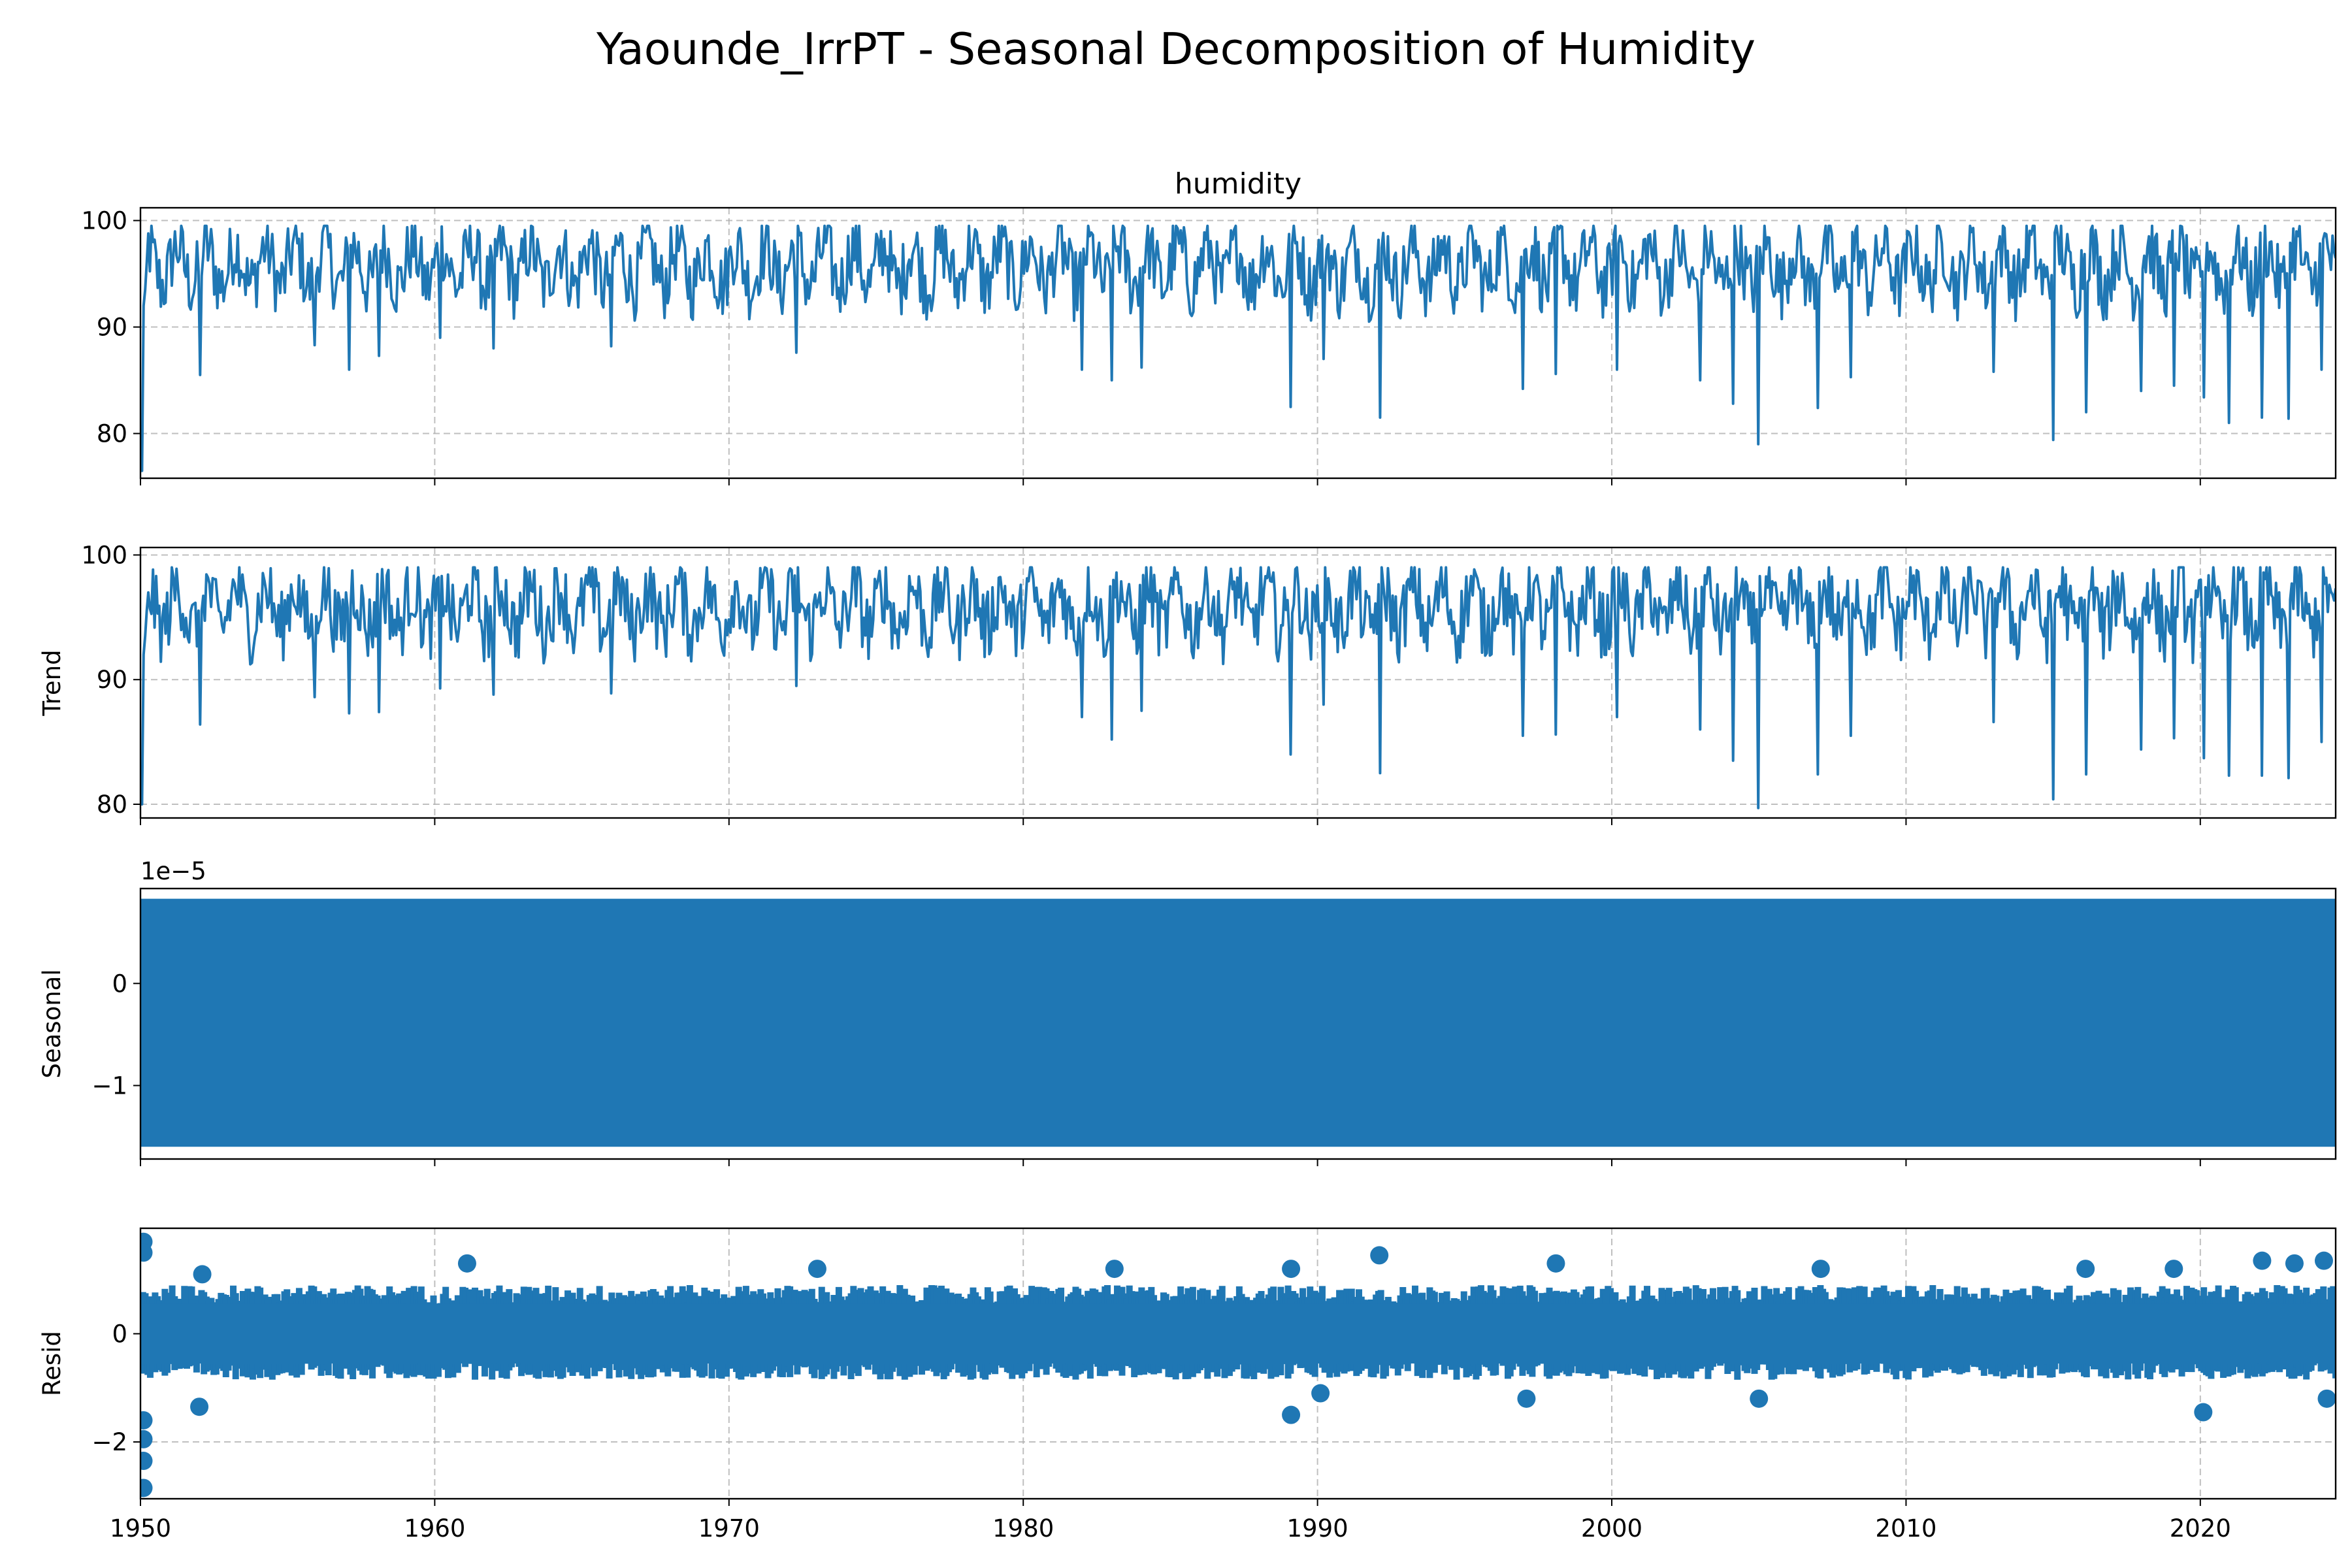 This screenshot has height=1568, width=2352. I want to click on x-tick-label: 1950, so click(140, 1528).